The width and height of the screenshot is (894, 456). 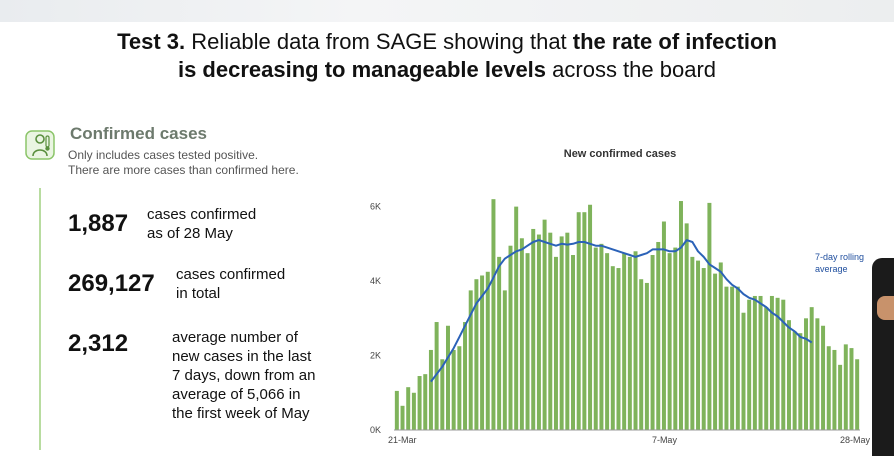 I want to click on y-tick-label: 2K, so click(x=375, y=356).